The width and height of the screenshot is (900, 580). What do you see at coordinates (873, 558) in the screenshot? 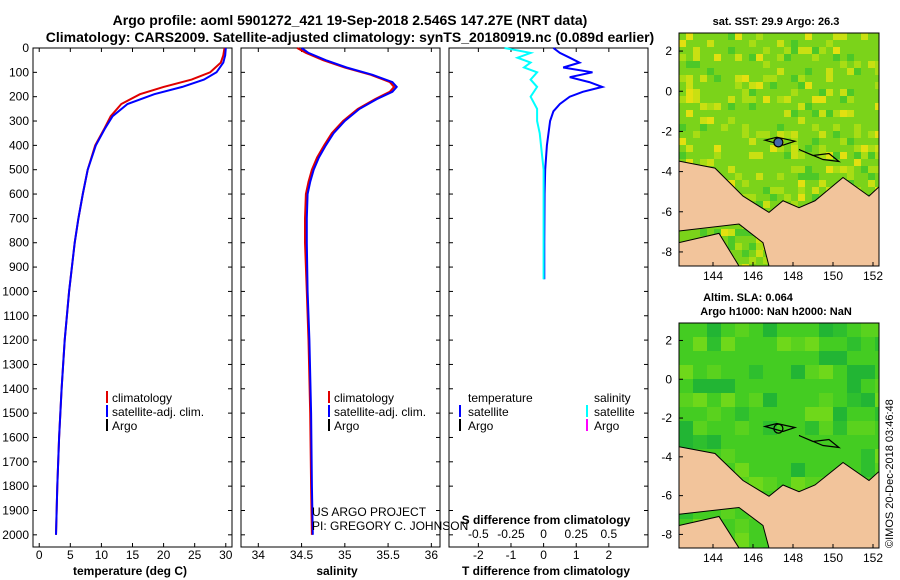
I see `map-x-tick-label: 152` at bounding box center [873, 558].